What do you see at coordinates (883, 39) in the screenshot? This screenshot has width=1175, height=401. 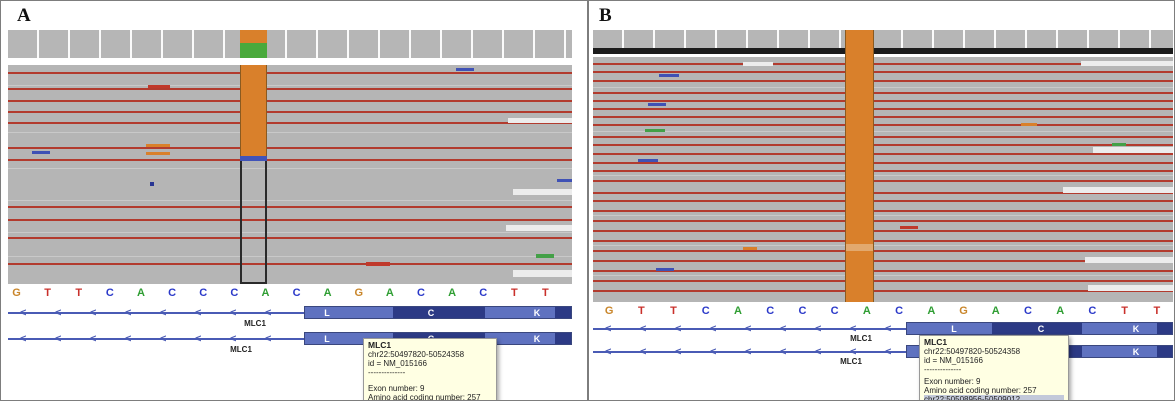 I see `coverage-track-b` at bounding box center [883, 39].